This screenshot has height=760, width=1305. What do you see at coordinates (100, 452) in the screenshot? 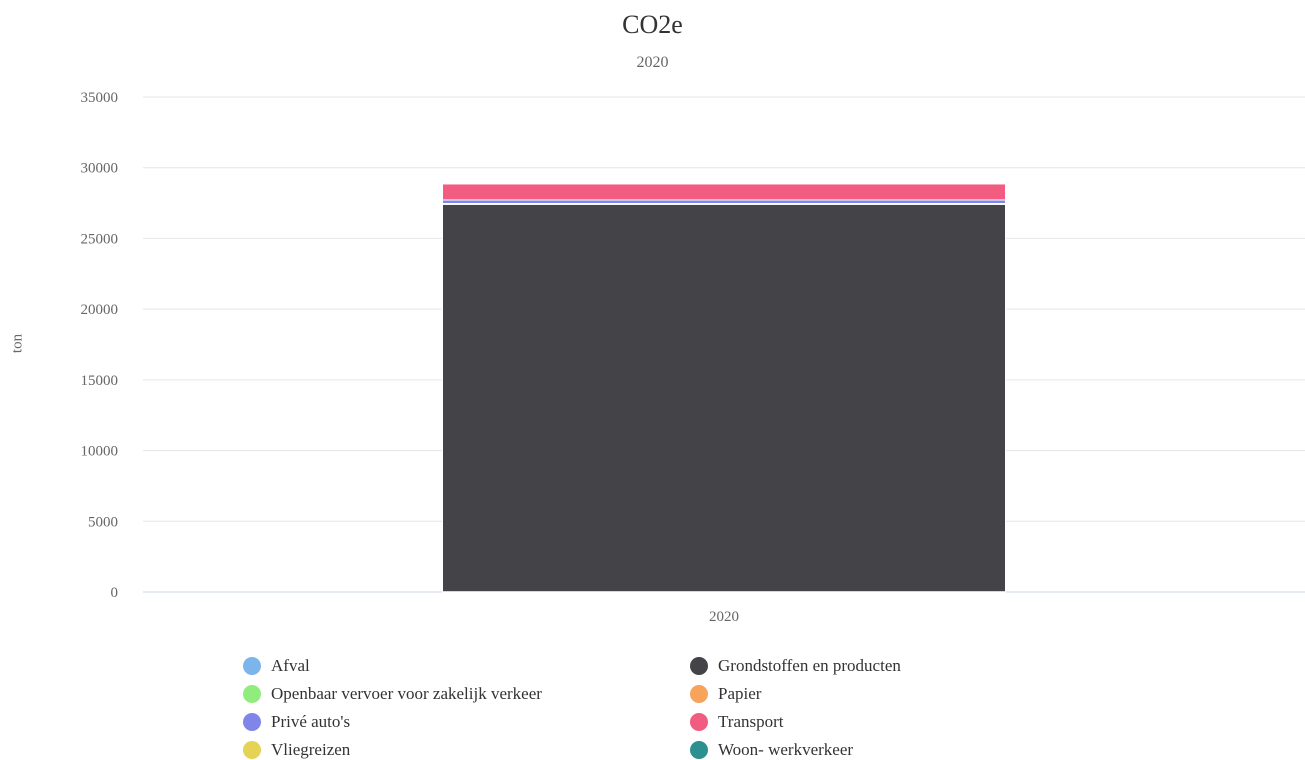
I see `y-tick-label: 10000` at bounding box center [100, 452].